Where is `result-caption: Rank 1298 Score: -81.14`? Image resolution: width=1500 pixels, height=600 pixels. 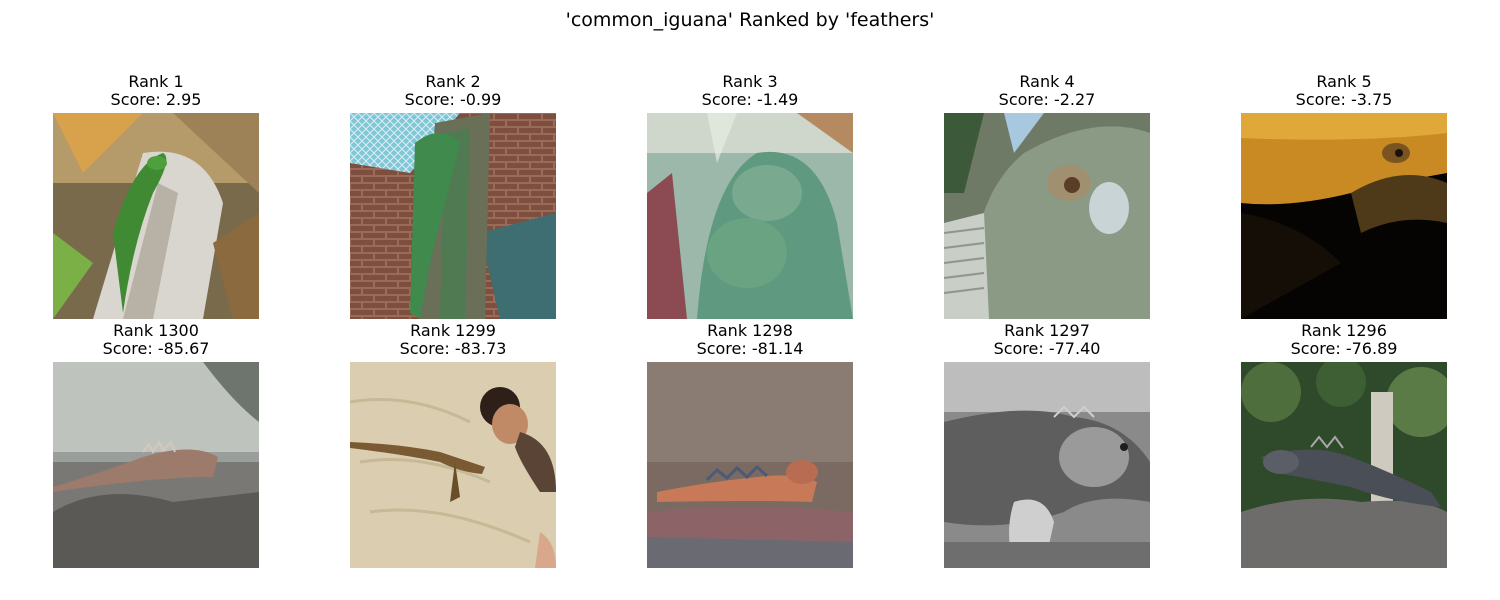 result-caption: Rank 1298 Score: -81.14 is located at coordinates (750, 340).